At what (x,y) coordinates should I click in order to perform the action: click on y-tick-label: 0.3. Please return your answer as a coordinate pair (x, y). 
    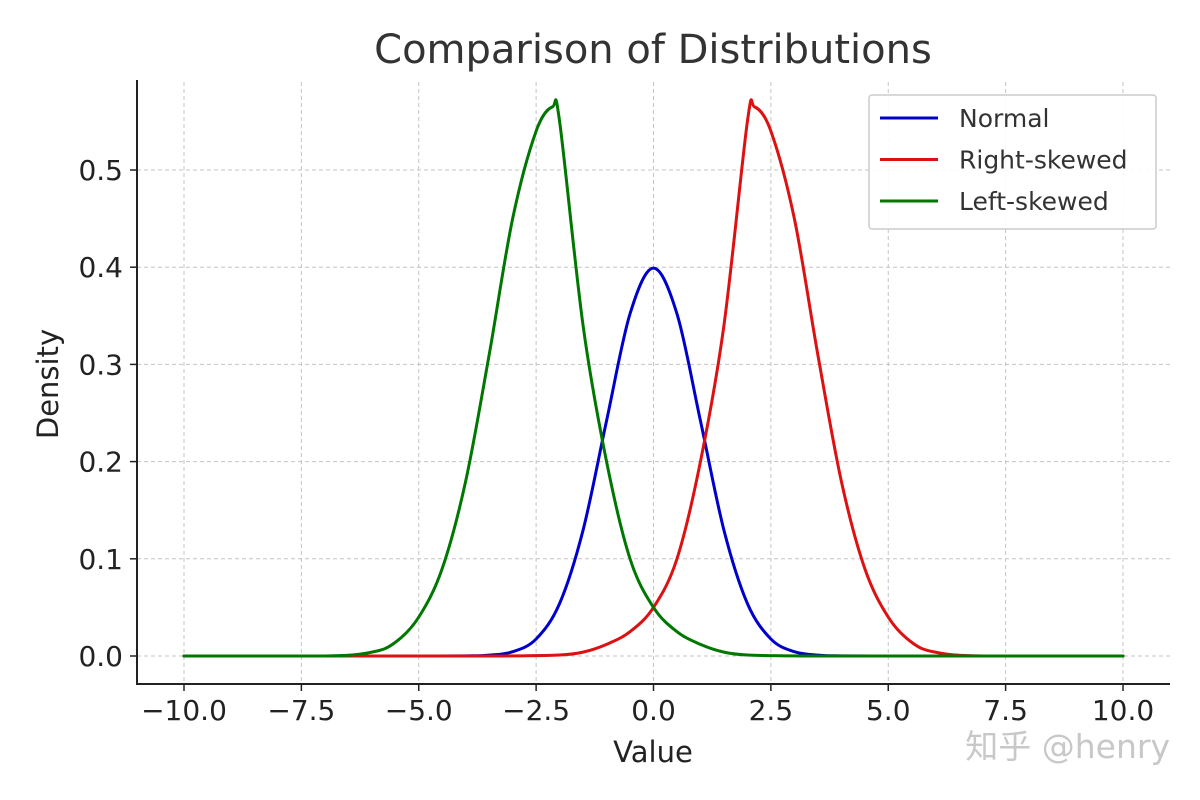
    Looking at the image, I should click on (100, 364).